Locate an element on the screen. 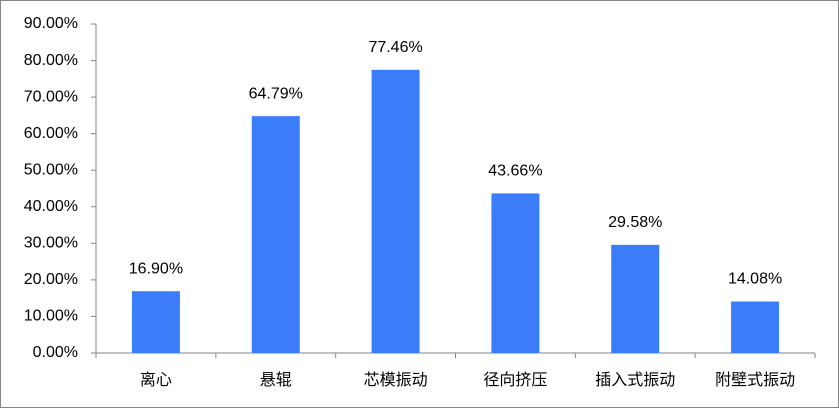 The width and height of the screenshot is (839, 408). y-tick-label: 90.00% is located at coordinates (51, 23).